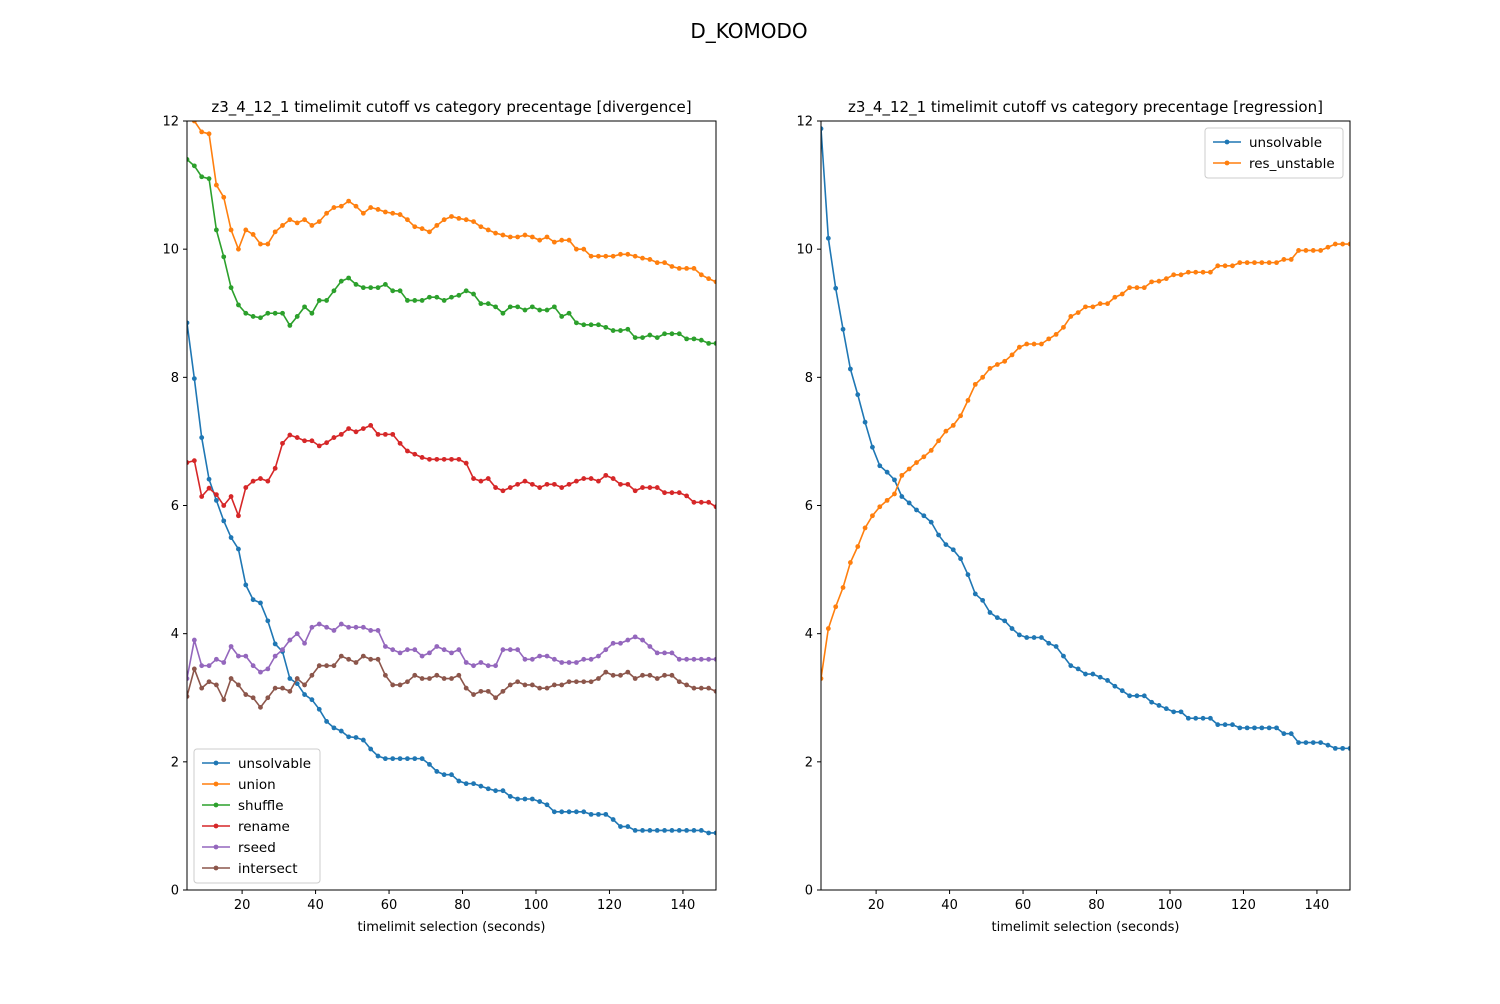 This screenshot has height=1004, width=1500. I want to click on chart-0-legend-swatch-marker, so click(216, 826).